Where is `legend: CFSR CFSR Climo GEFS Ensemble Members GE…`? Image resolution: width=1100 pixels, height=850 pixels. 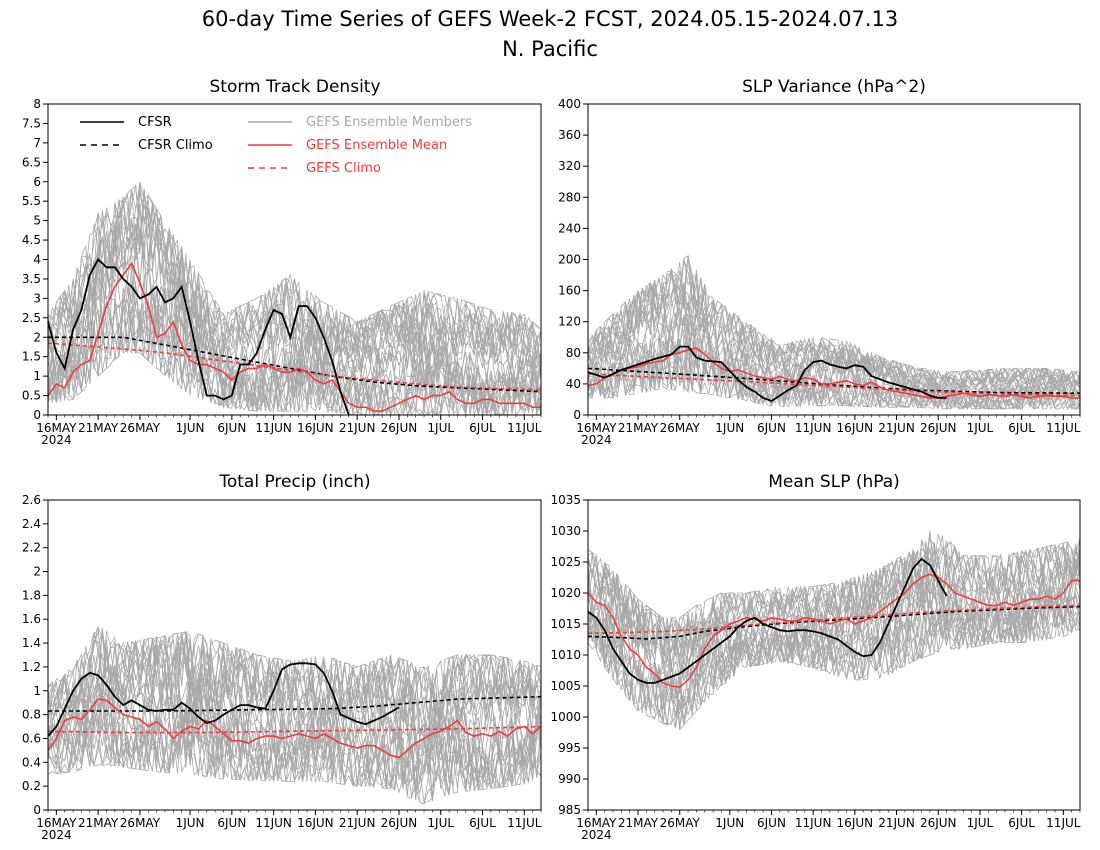 legend: CFSR CFSR Climo GEFS Ensemble Members GE… is located at coordinates (276, 145).